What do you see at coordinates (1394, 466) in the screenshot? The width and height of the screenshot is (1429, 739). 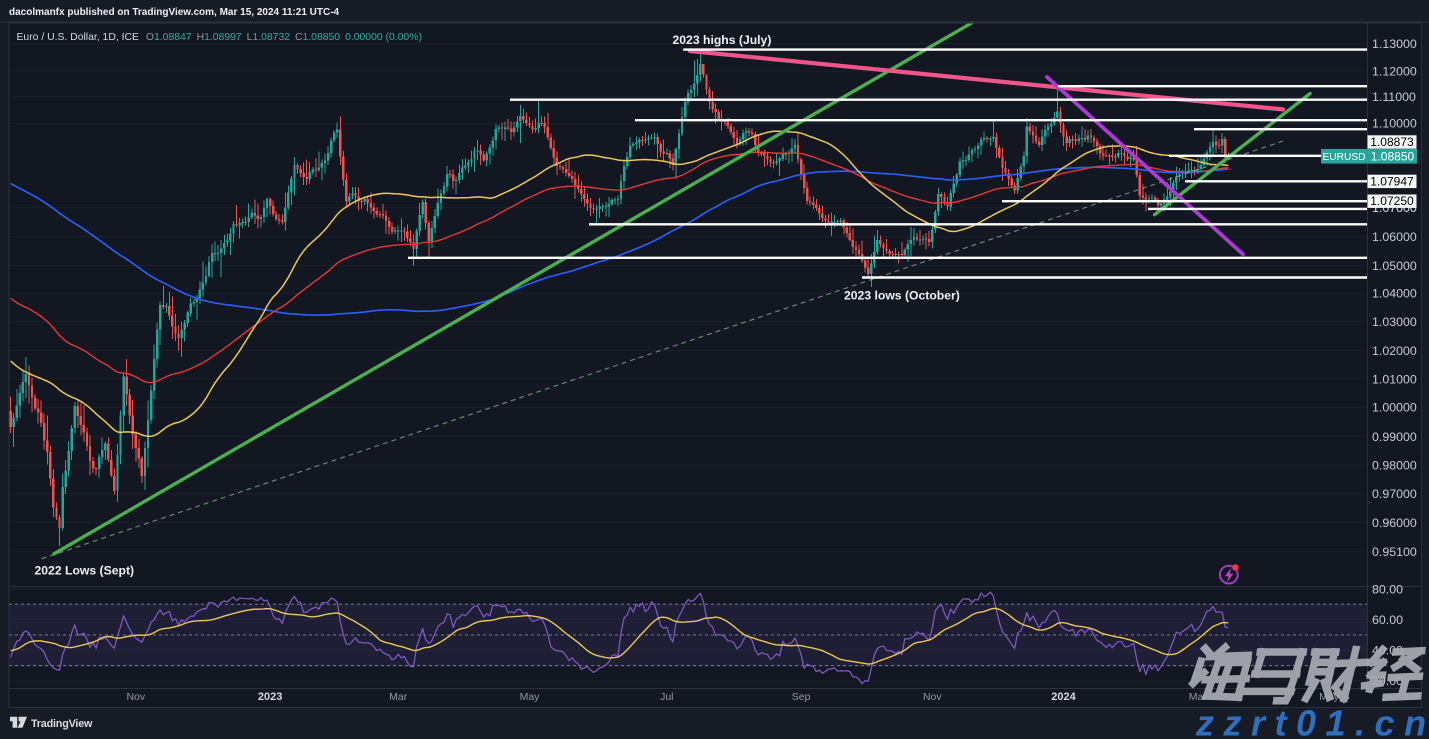 I see `svg-text: 0.98000` at bounding box center [1394, 466].